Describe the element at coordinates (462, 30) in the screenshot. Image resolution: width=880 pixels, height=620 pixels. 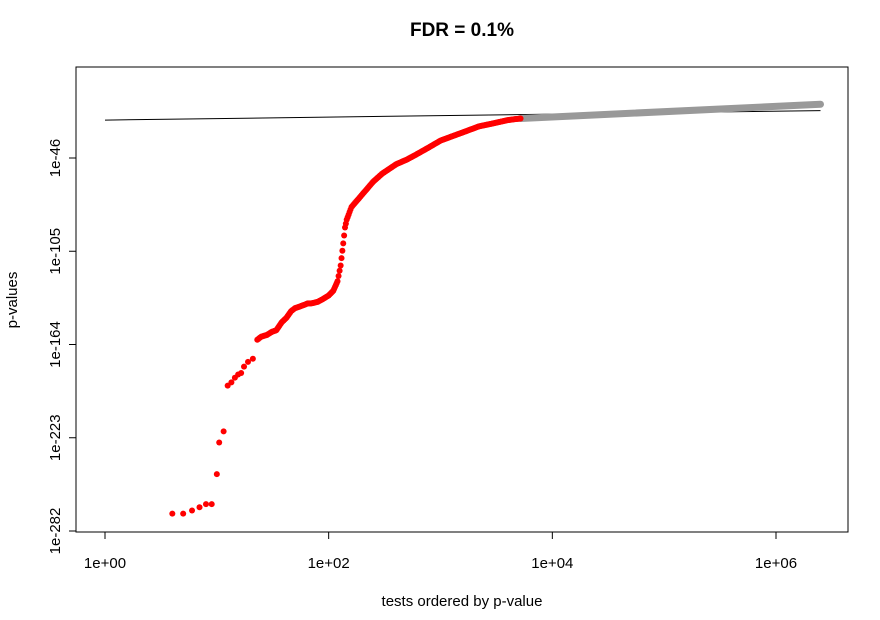
I see `chart-title: FDR = 0.1%` at that location.